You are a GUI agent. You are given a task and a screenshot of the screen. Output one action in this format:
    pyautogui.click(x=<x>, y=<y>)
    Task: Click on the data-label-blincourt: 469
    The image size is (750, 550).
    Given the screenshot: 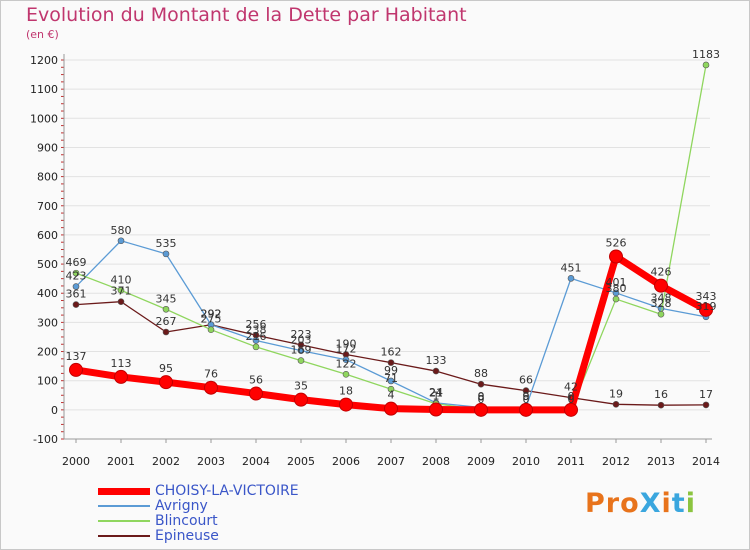 What is the action you would take?
    pyautogui.click(x=76, y=262)
    